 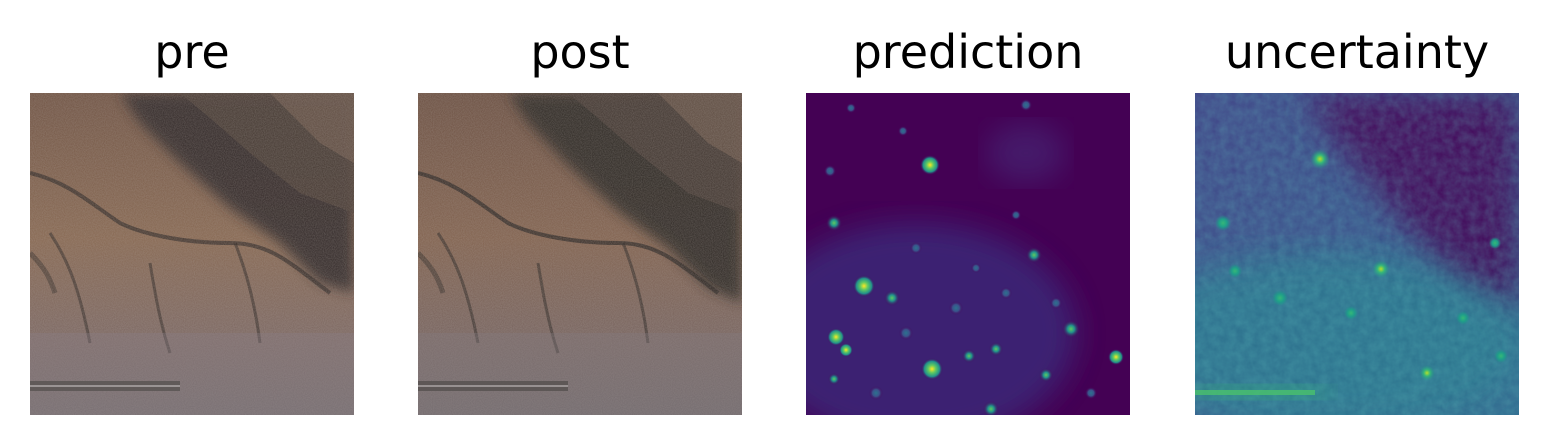 What do you see at coordinates (1357, 52) in the screenshot?
I see `panel-title-uncertainty: uncertainty` at bounding box center [1357, 52].